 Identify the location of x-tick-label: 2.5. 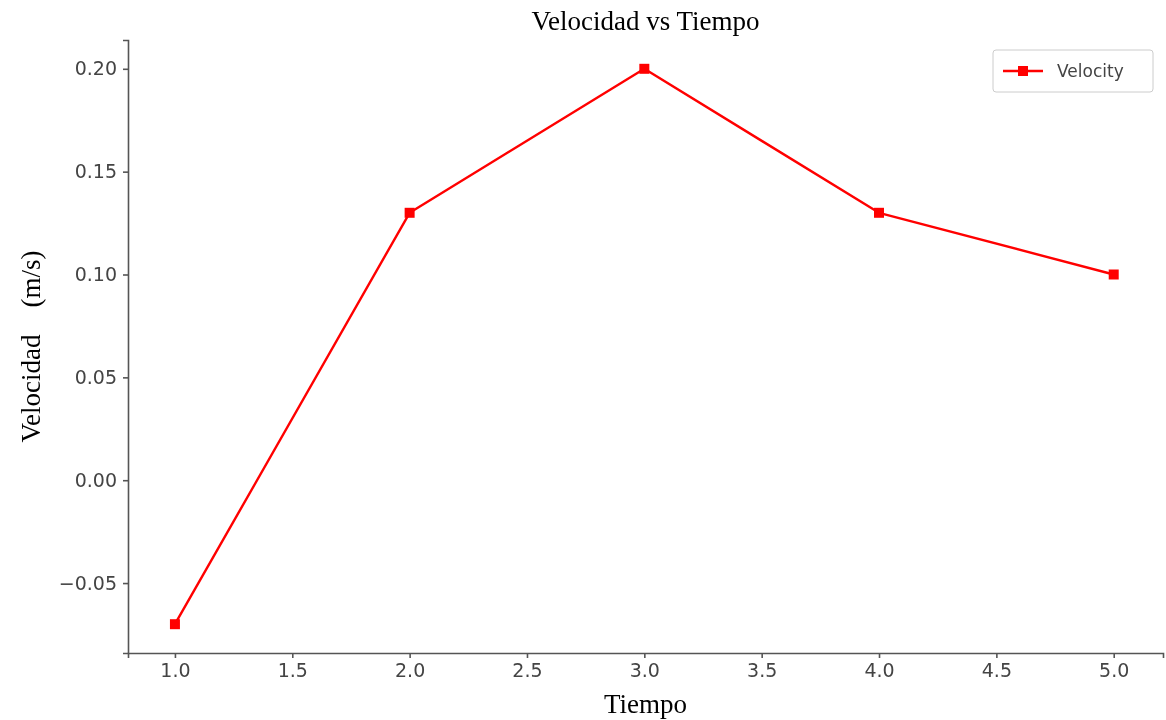
(527, 670).